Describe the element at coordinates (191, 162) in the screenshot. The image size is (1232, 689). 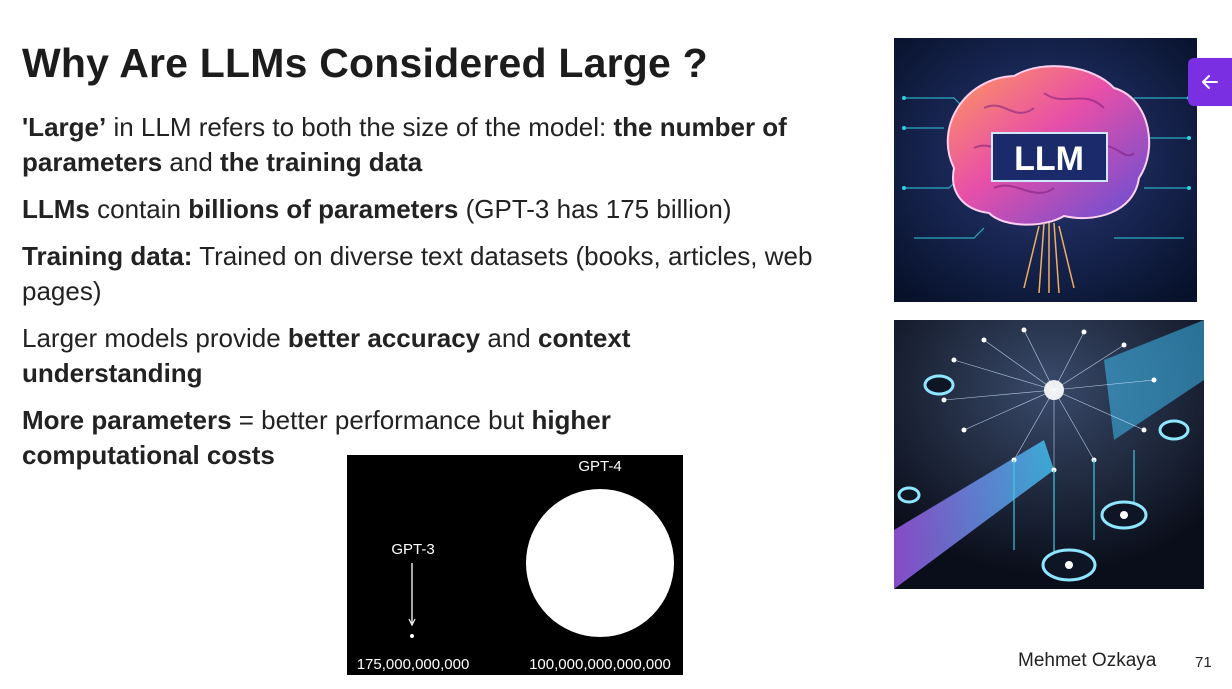
I see `bullet-1-seg-4: and` at that location.